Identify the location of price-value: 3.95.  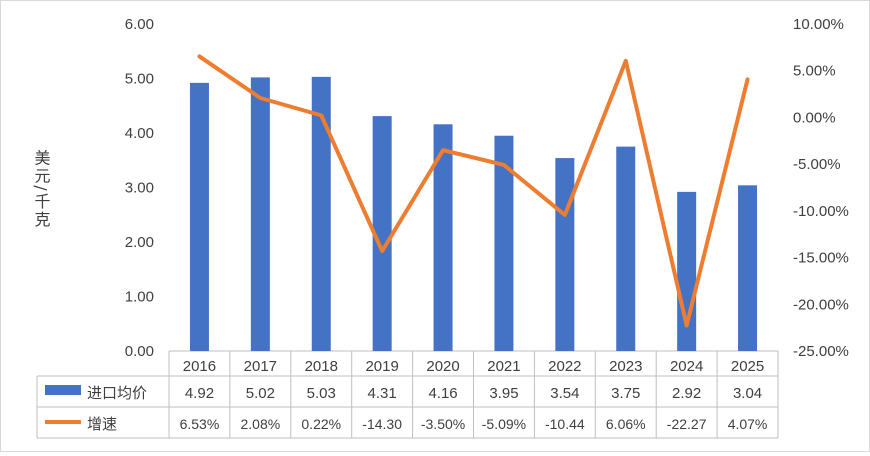
(503, 393).